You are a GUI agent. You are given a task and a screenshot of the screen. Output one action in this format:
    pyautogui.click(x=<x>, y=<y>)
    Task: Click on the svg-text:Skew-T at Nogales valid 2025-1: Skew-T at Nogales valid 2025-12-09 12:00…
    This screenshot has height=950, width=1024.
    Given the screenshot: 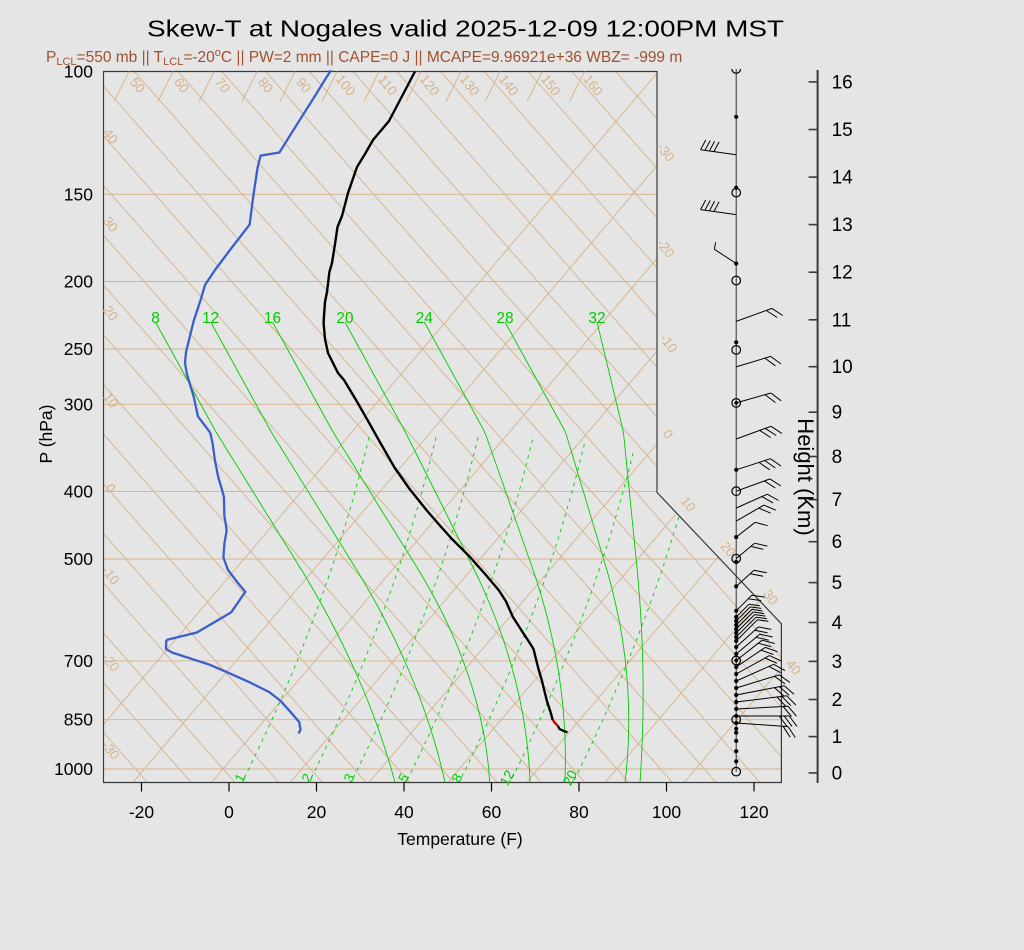 What is the action you would take?
    pyautogui.click(x=465, y=29)
    